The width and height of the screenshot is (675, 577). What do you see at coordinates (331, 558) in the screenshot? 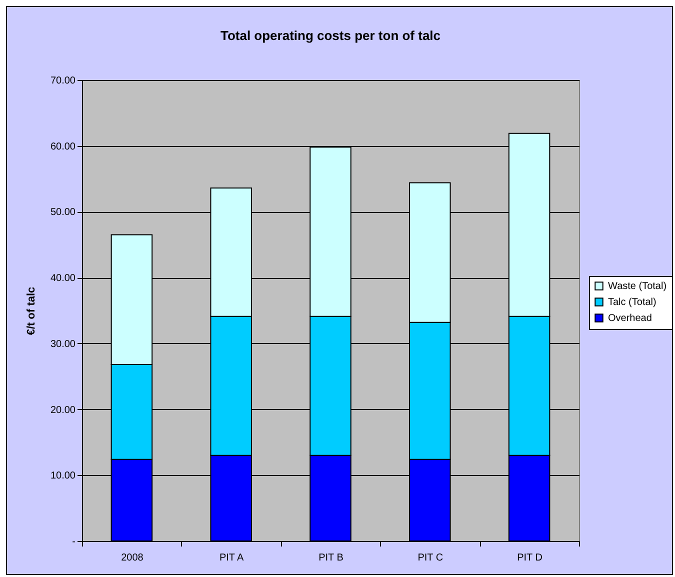
I see `x-tick-label: PIT B` at bounding box center [331, 558].